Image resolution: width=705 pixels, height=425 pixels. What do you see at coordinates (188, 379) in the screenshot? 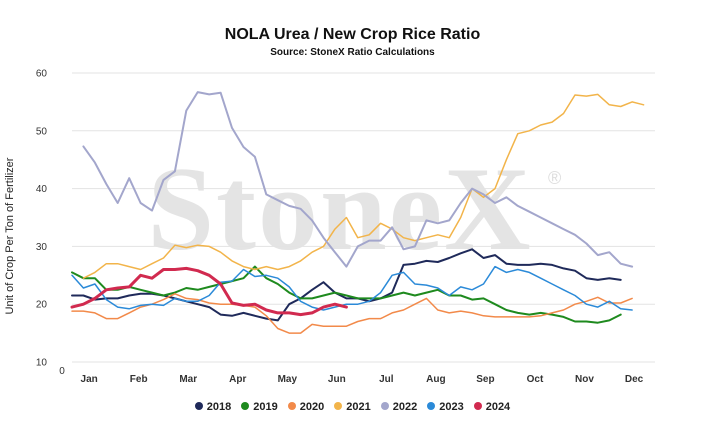
I see `x-tick-label-mar: Mar` at bounding box center [188, 379].